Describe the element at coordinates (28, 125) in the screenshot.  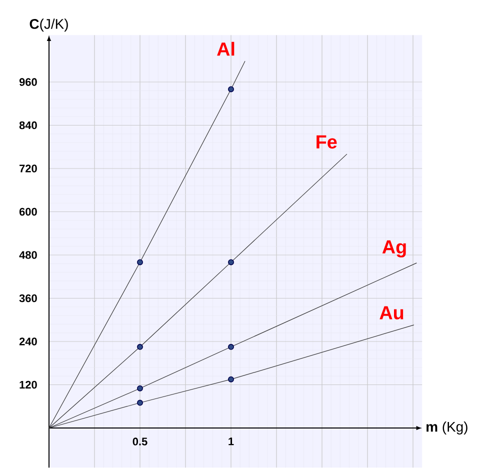
I see `y-tick-label: 840` at that location.